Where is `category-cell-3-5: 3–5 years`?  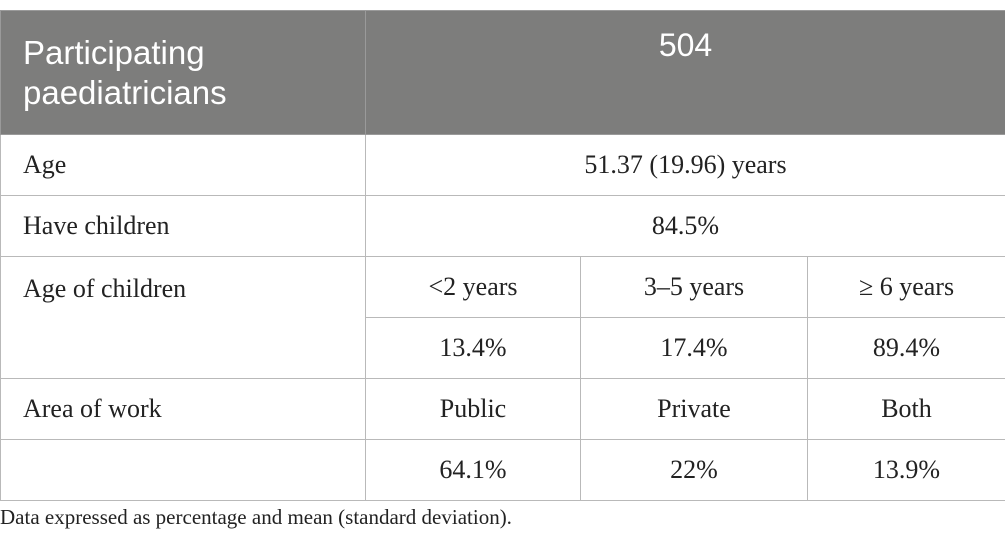 category-cell-3-5: 3–5 years is located at coordinates (694, 287).